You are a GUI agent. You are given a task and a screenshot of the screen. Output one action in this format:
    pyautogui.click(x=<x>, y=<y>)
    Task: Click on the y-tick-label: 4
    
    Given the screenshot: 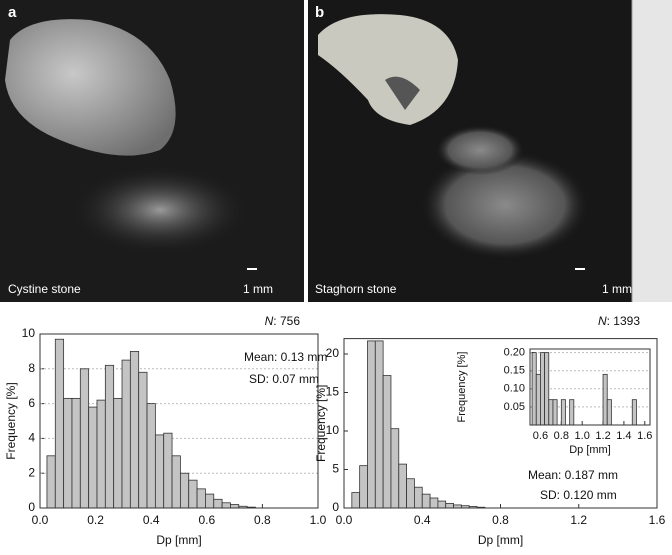 What is the action you would take?
    pyautogui.click(x=31, y=438)
    